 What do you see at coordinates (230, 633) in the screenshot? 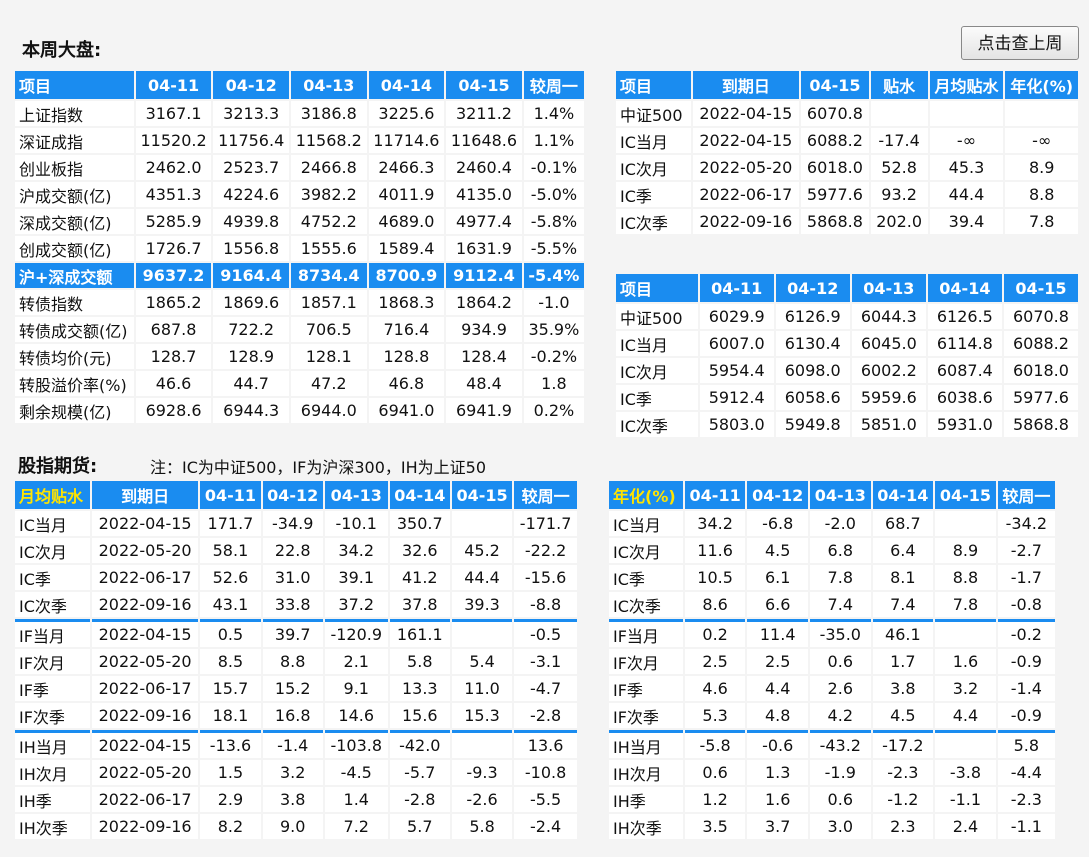
I see `table-cell: 0.5` at bounding box center [230, 633].